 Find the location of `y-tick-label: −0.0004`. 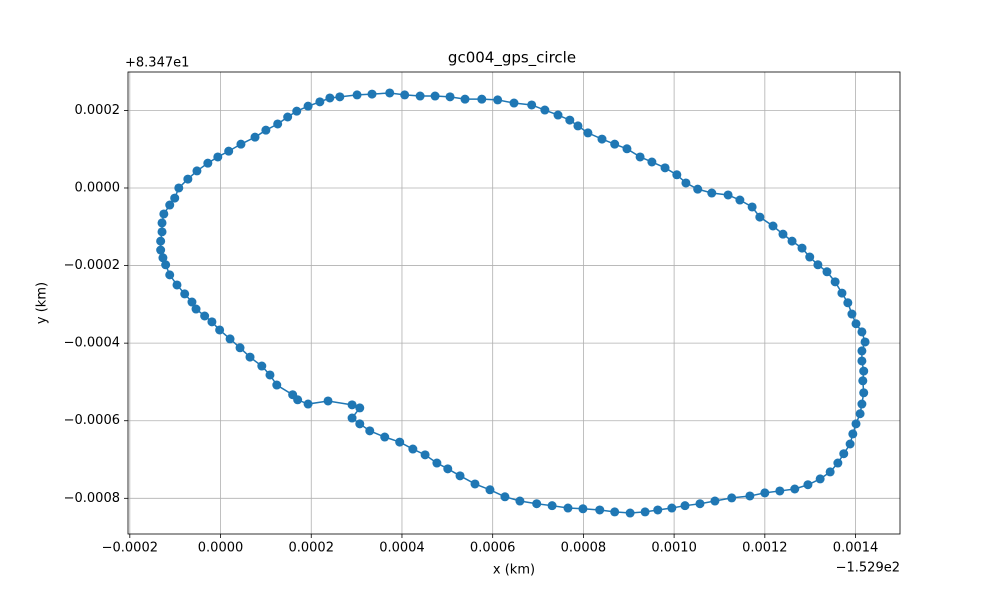

y-tick-label: −0.0004 is located at coordinates (92, 343).